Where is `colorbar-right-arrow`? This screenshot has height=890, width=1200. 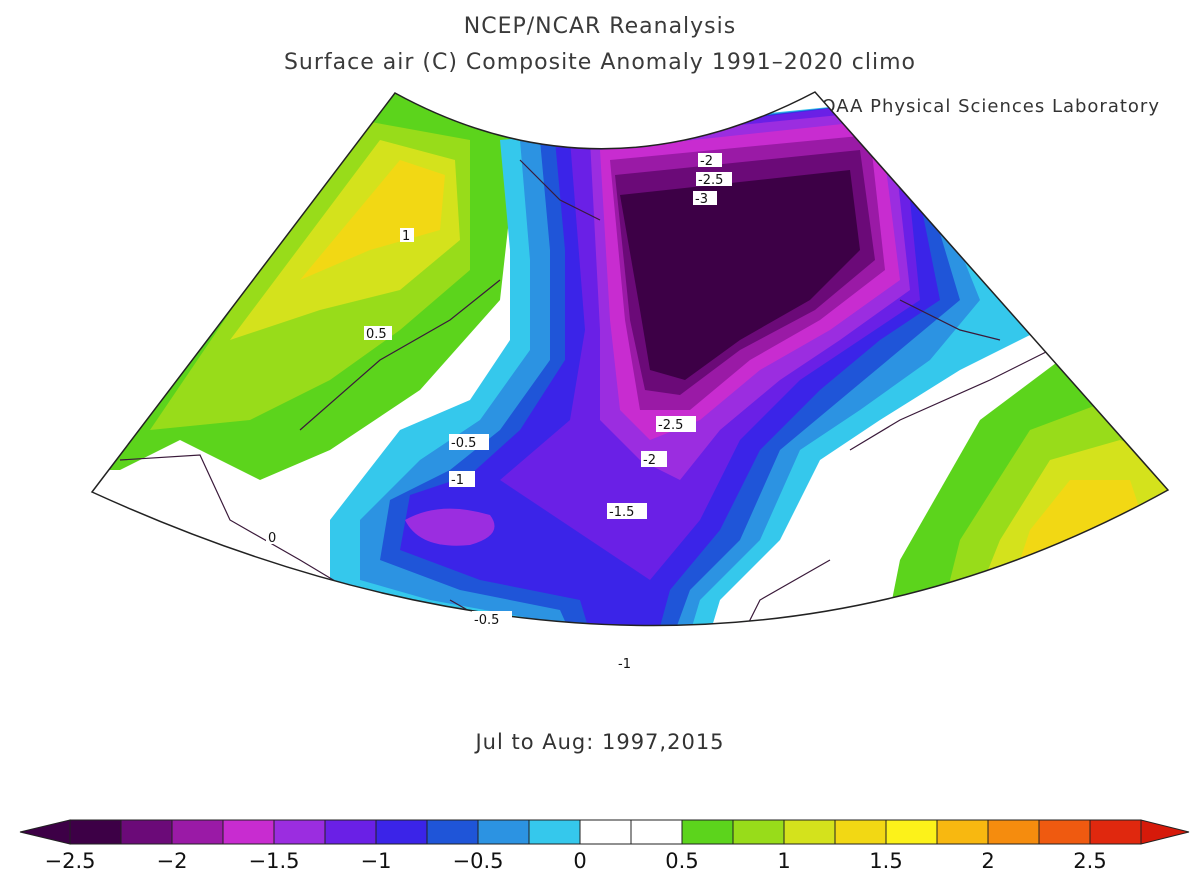
colorbar-right-arrow is located at coordinates (1165, 832).